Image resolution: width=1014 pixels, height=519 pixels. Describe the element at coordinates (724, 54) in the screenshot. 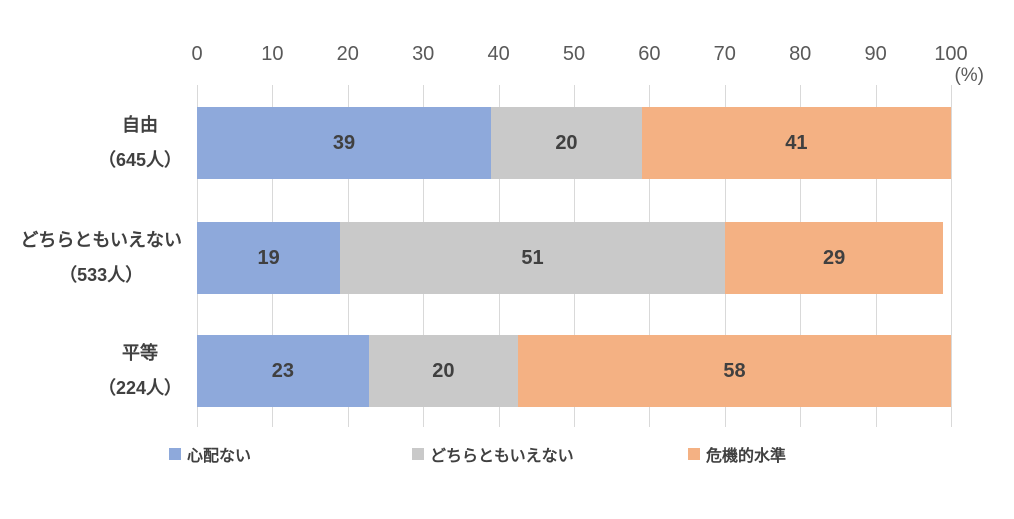

I see `x-axis-tick-label: 70` at that location.